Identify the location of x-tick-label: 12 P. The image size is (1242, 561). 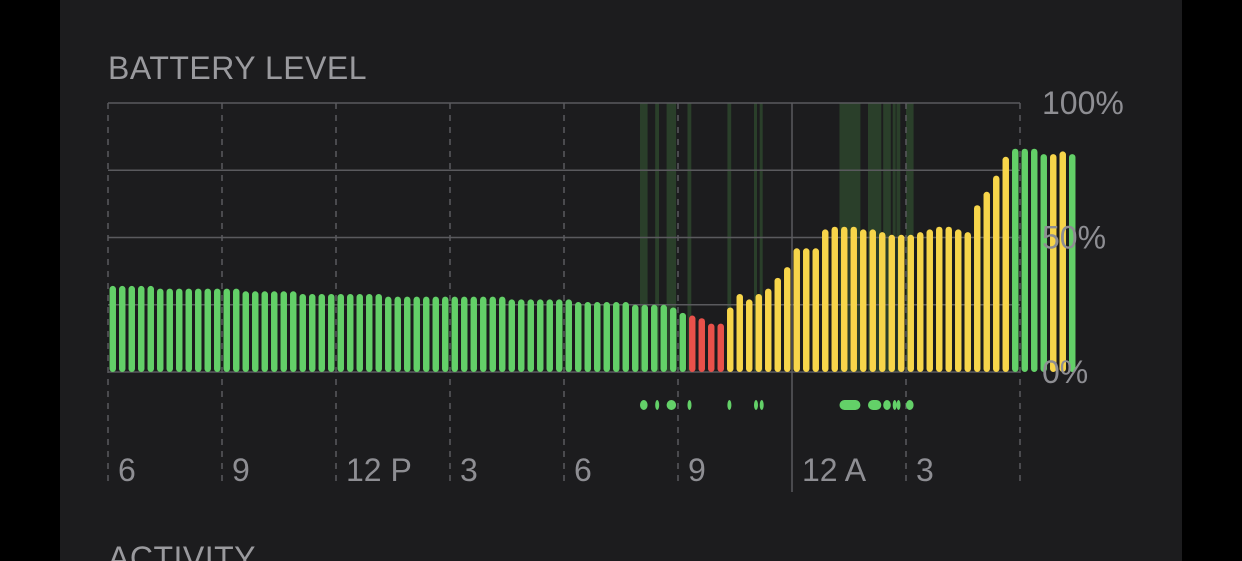
(379, 470).